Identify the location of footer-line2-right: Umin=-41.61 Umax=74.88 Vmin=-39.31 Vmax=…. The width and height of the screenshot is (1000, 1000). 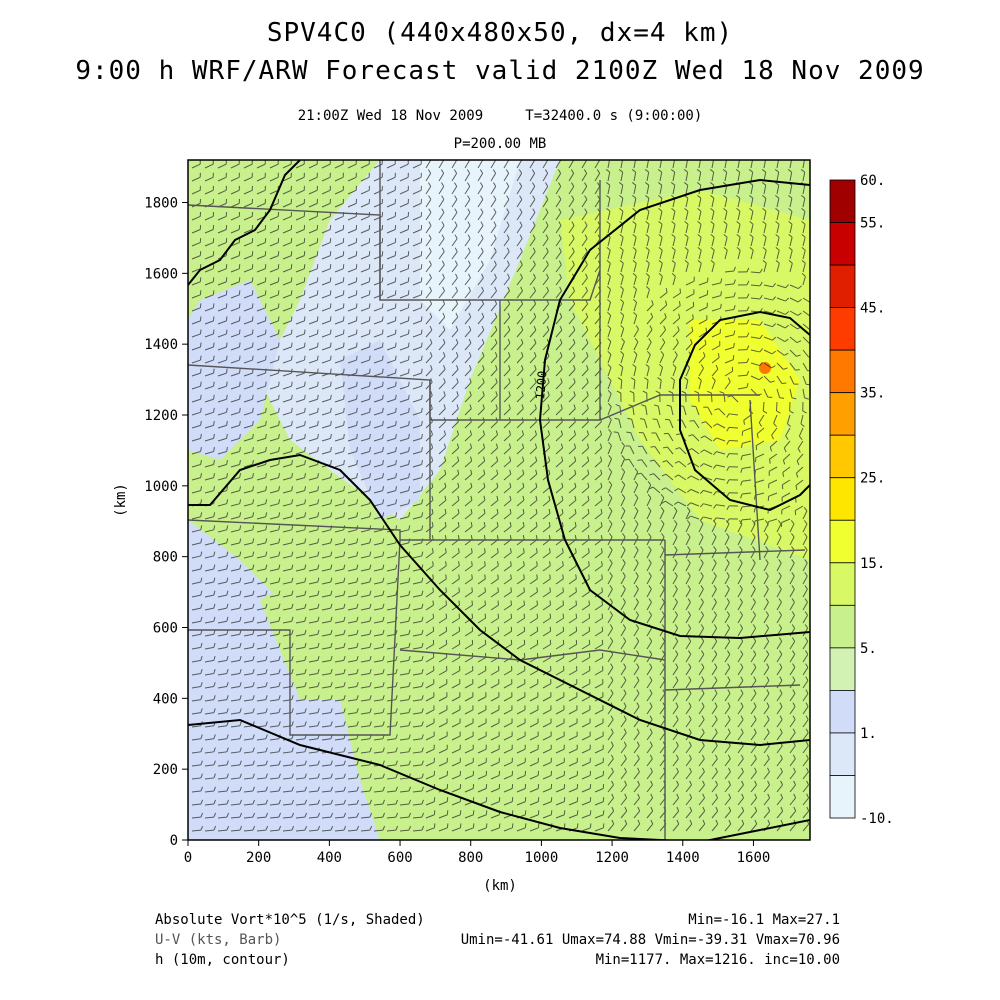
(650, 940).